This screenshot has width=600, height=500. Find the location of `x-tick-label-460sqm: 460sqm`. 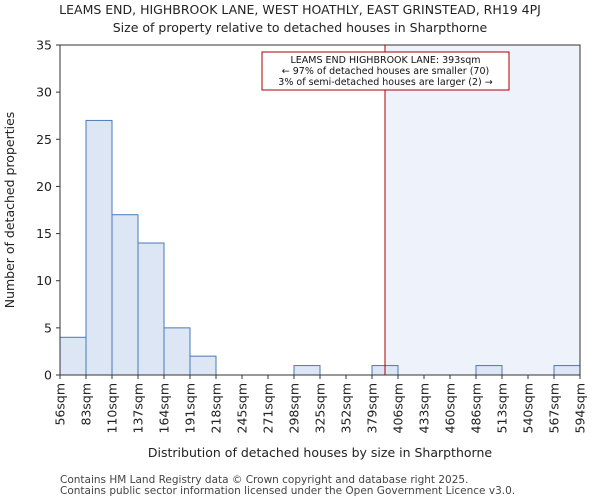

x-tick-label-460sqm: 460sqm is located at coordinates (450, 408).